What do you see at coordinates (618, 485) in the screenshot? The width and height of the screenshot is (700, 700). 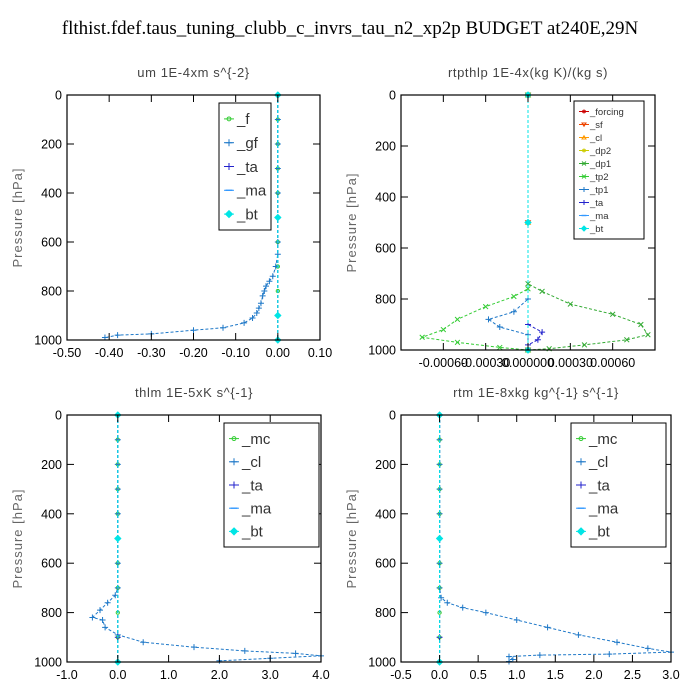 I see `legend-box` at bounding box center [618, 485].